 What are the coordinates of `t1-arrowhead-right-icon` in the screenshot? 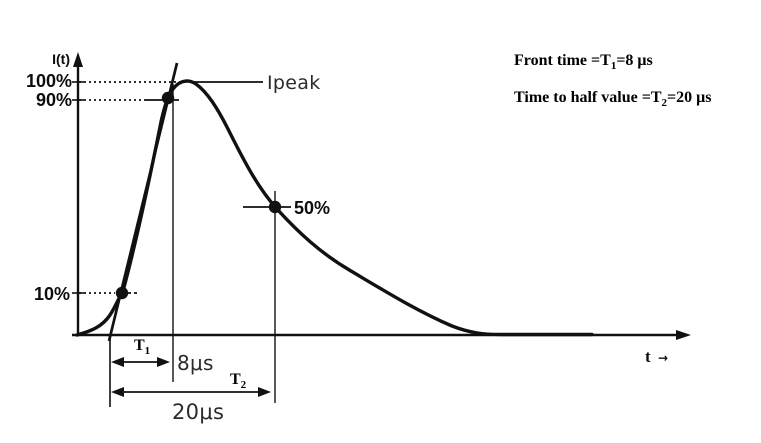 It's located at (163, 362).